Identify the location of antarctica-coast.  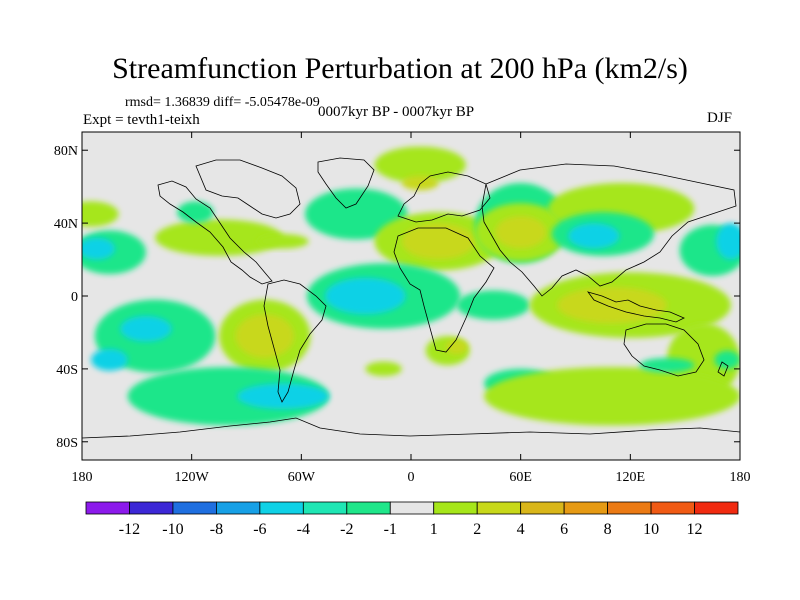
(411, 428).